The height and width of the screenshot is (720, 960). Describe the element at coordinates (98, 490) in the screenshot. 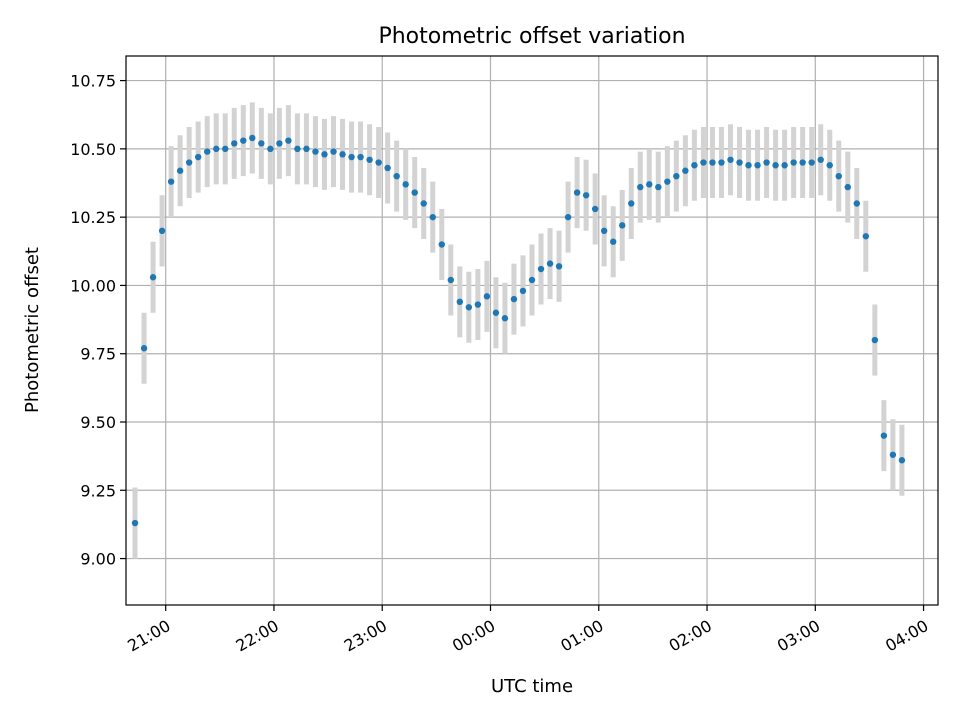

I see `y-tick-label: 9.25` at that location.